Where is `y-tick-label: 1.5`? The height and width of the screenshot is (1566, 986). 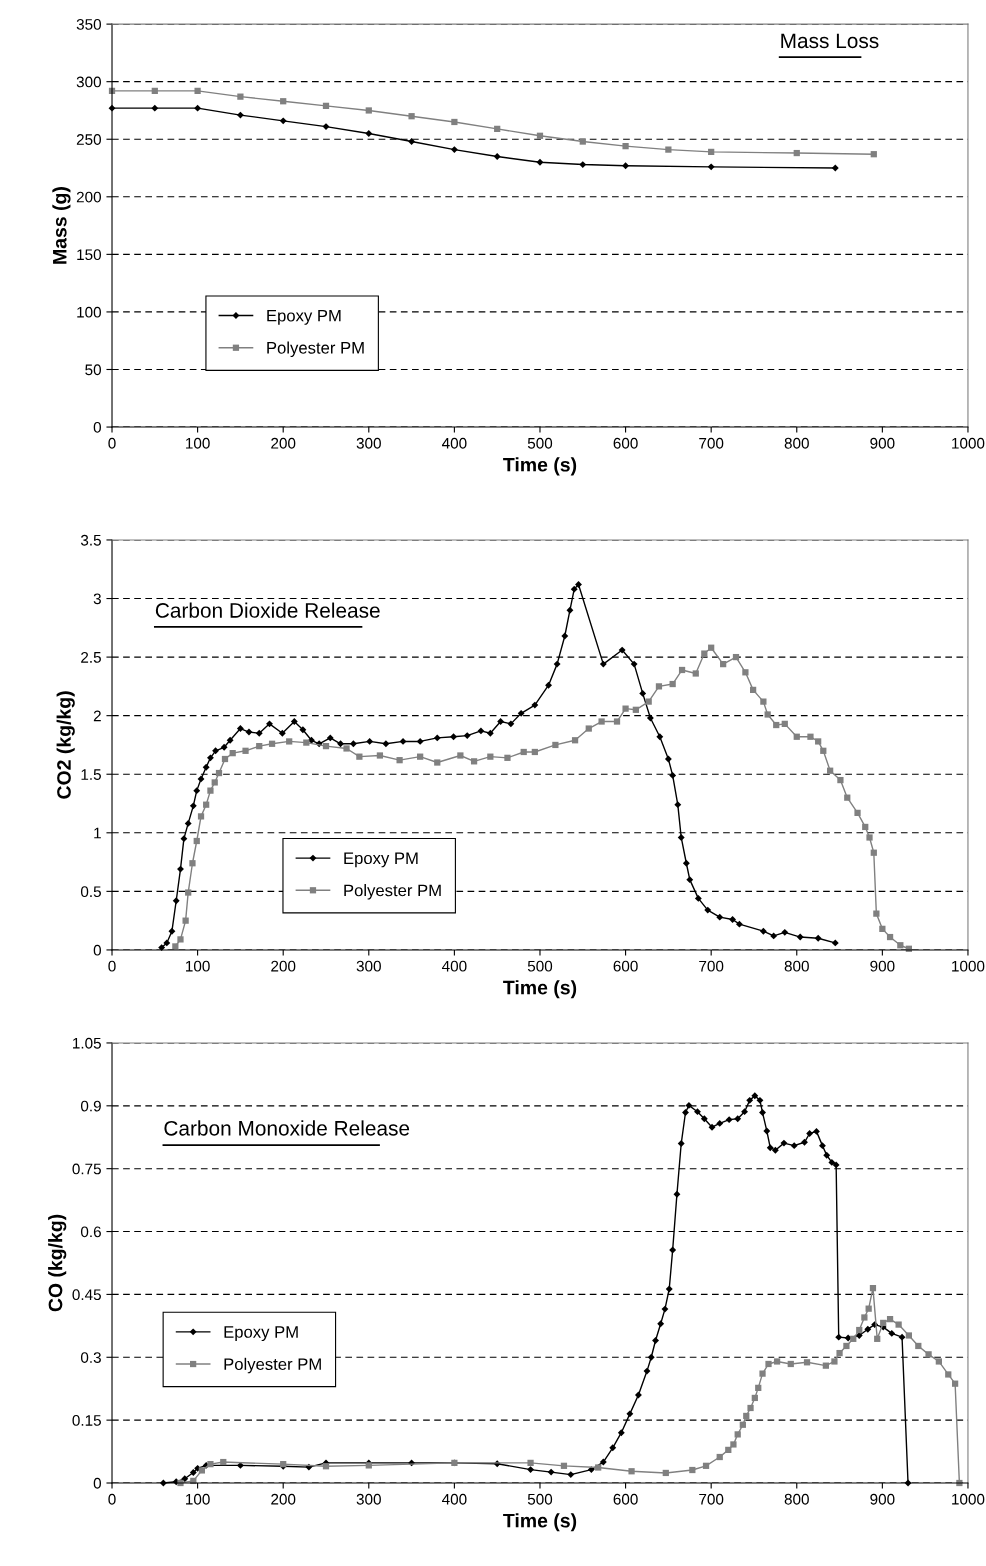 y-tick-label: 1.5 is located at coordinates (91, 774).